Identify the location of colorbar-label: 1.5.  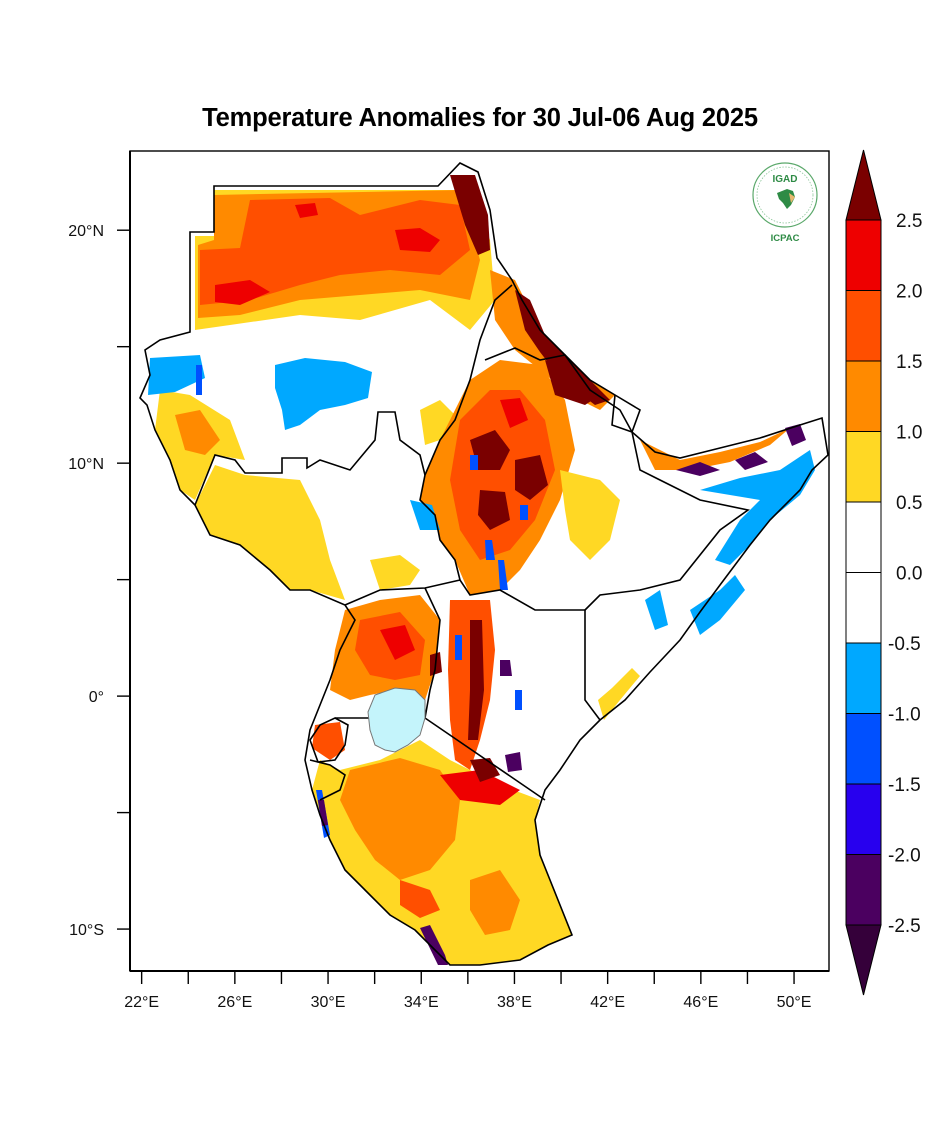
(909, 362).